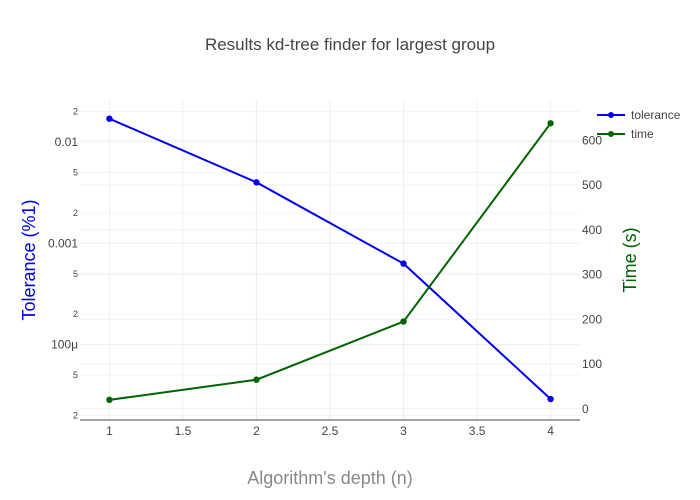  What do you see at coordinates (642, 134) in the screenshot?
I see `legend-label-time: time` at bounding box center [642, 134].